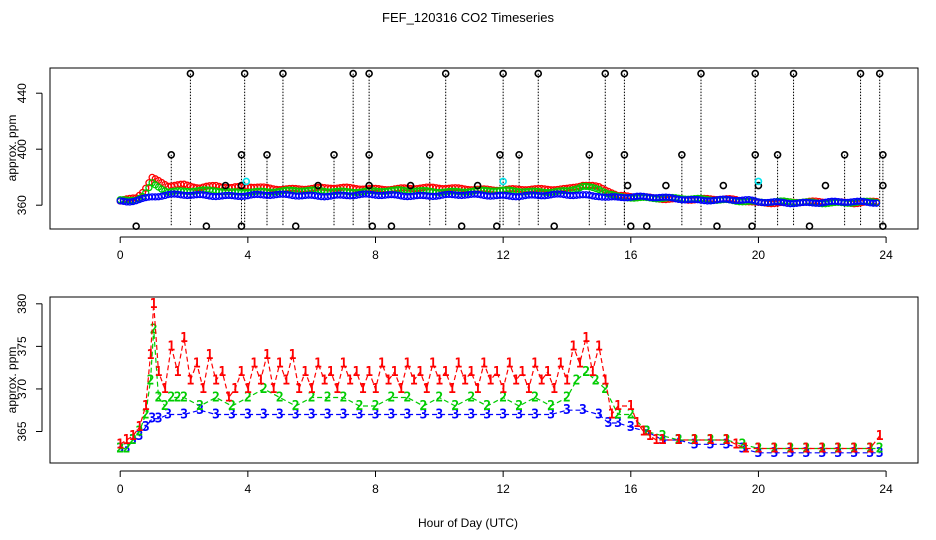 The width and height of the screenshot is (936, 540). What do you see at coordinates (22, 93) in the screenshot?
I see `y-tick-label: 440` at bounding box center [22, 93].